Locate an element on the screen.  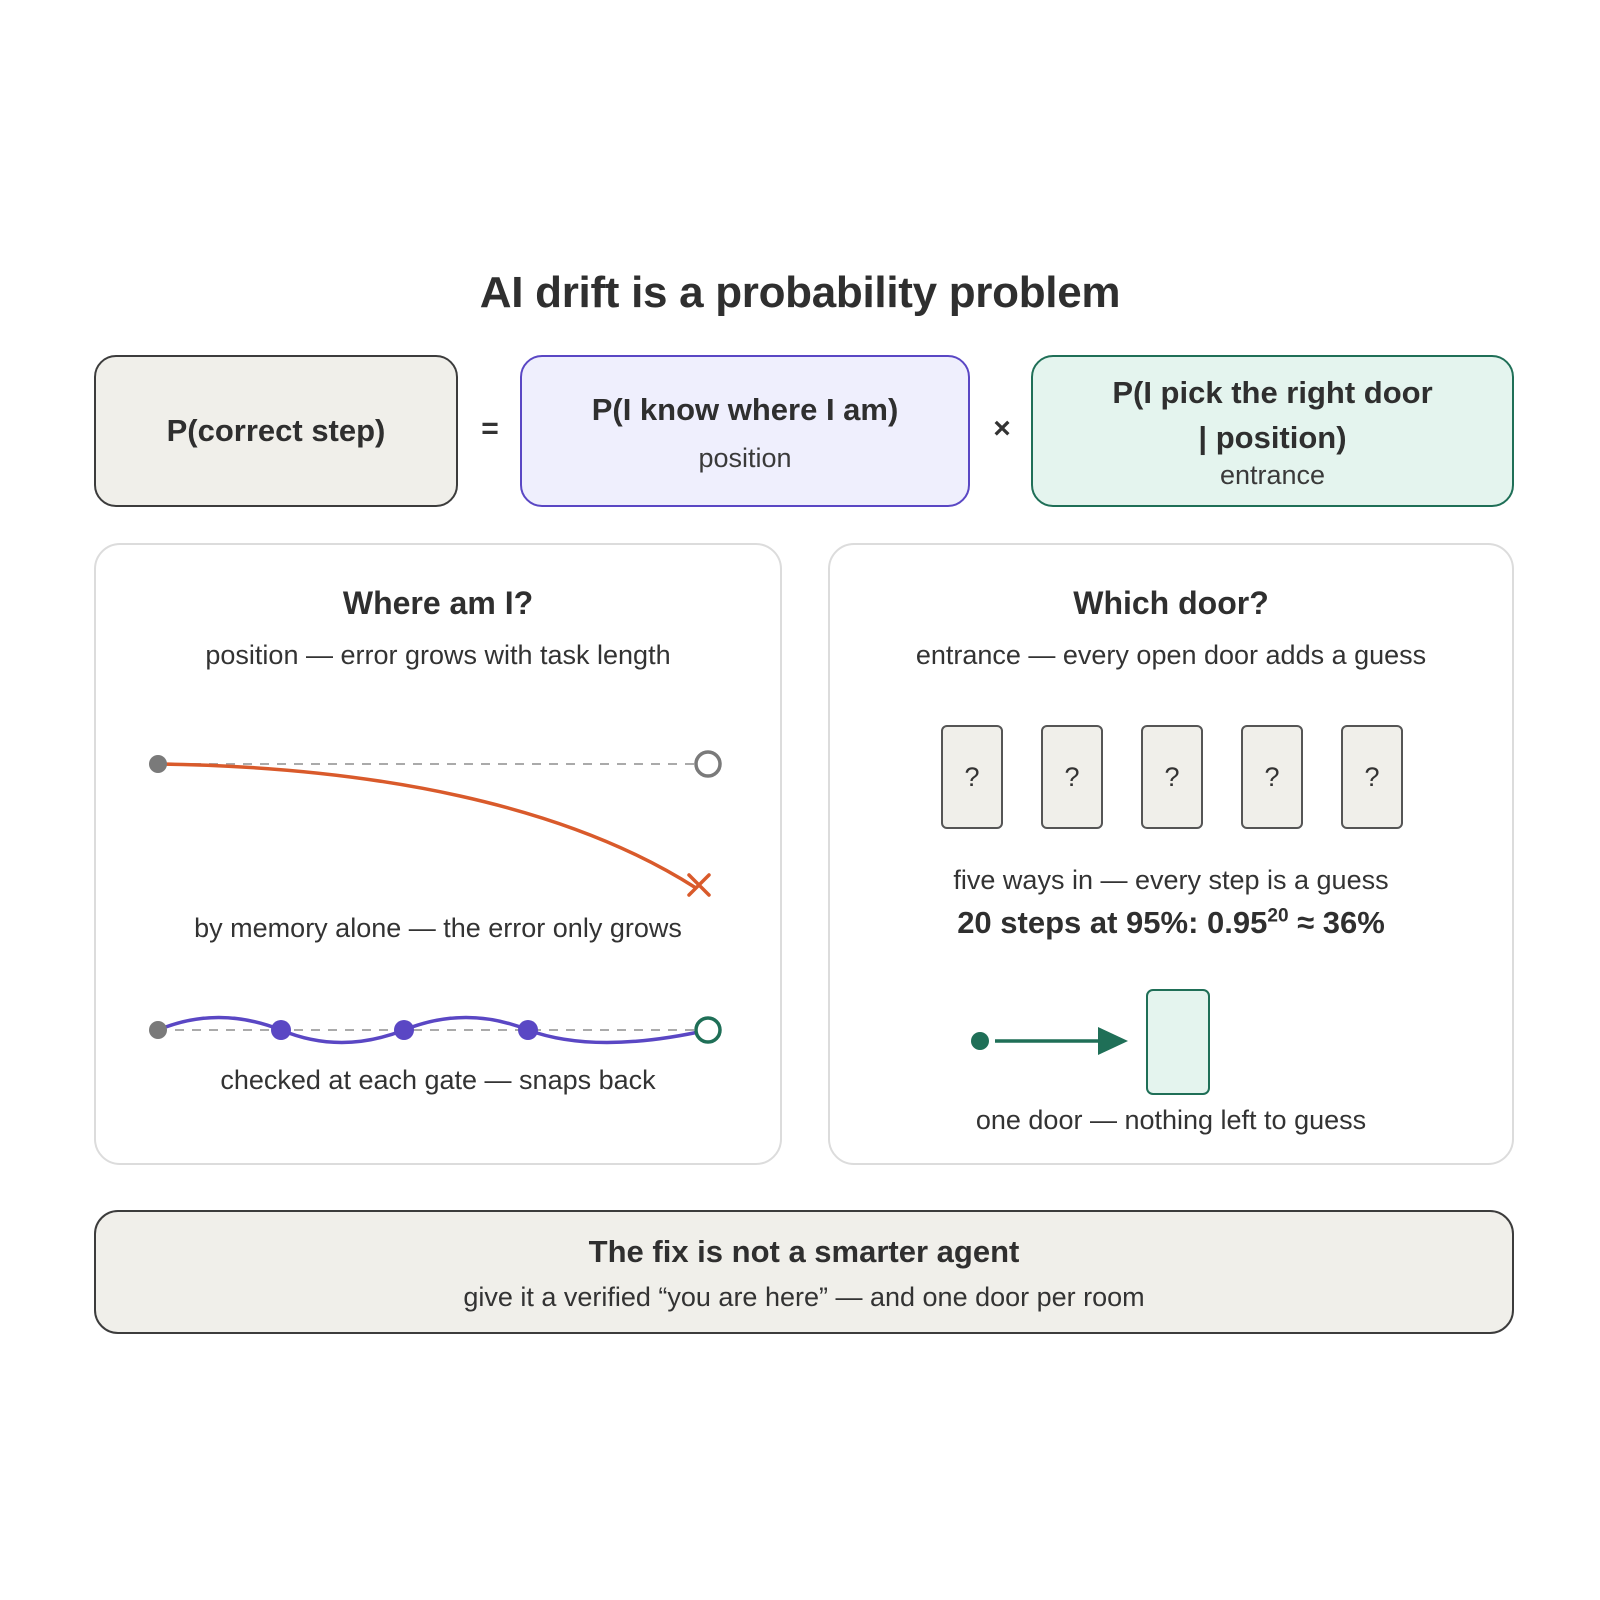
drift-path is located at coordinates (427, 826).